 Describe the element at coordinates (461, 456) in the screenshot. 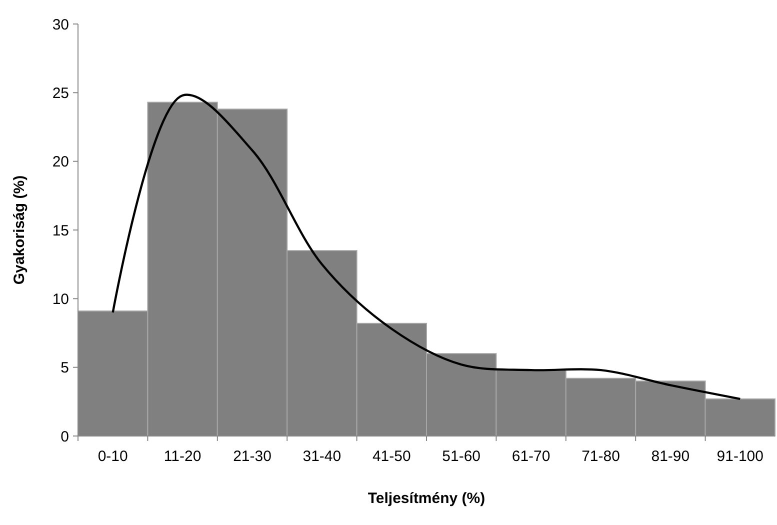

I see `x-tick-label: 51-60` at that location.